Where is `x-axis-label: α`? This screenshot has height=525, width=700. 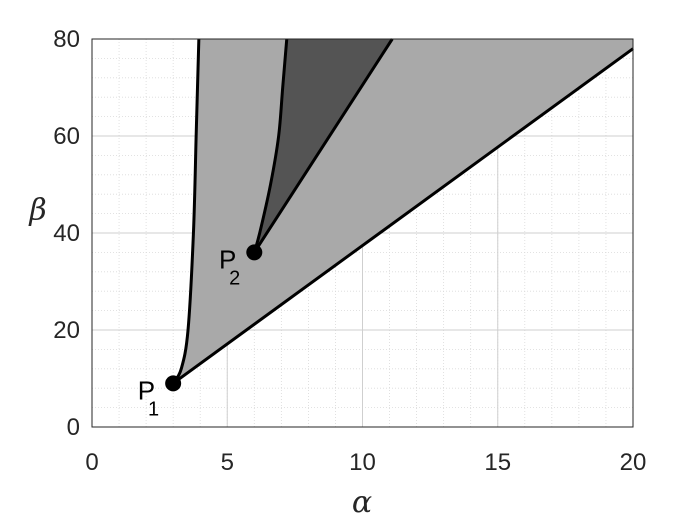 x-axis-label: α is located at coordinates (362, 502).